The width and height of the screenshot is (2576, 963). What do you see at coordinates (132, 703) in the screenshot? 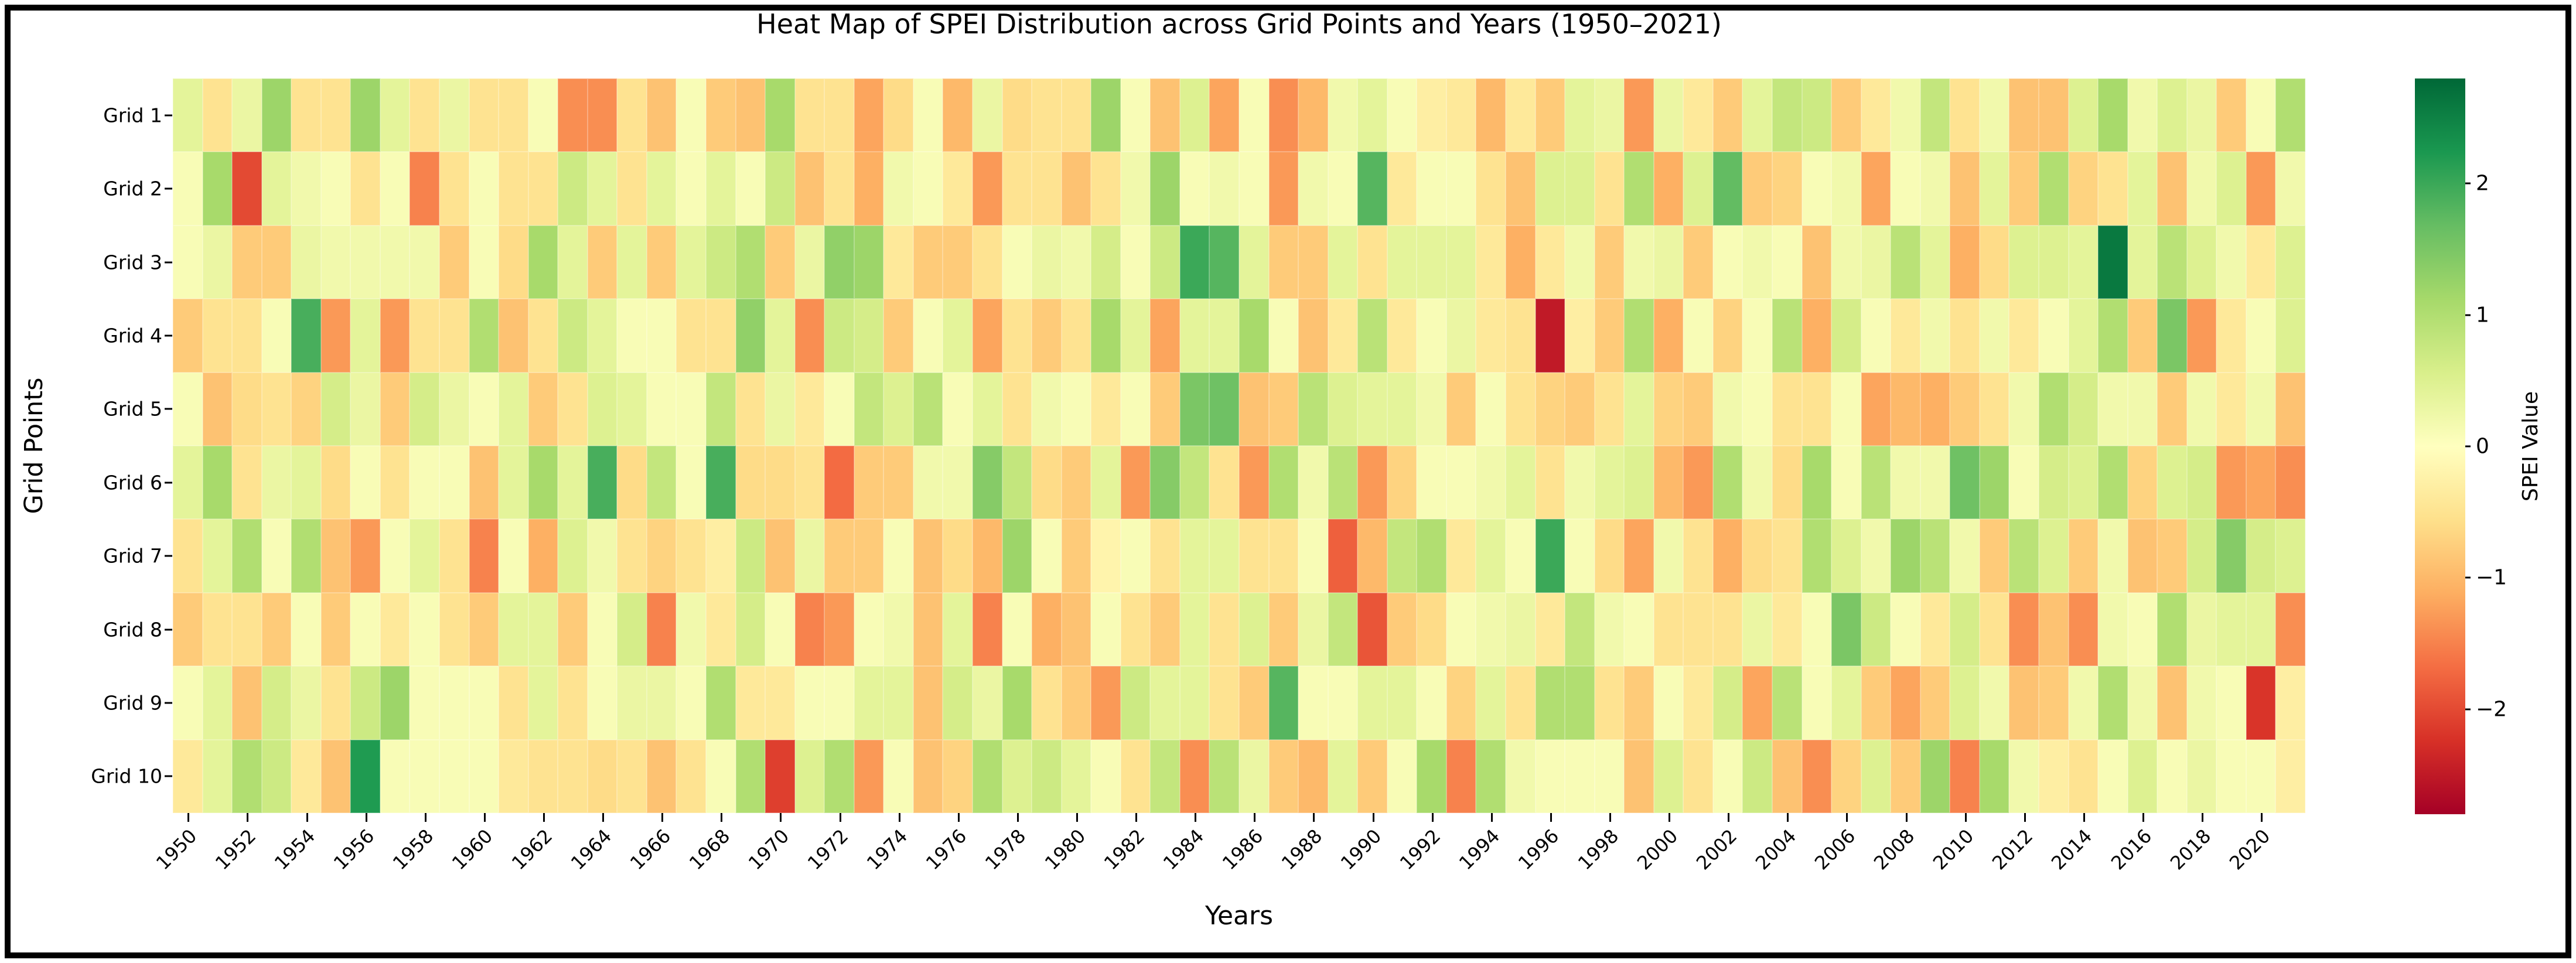
I see `y-tick-label: Grid 9` at bounding box center [132, 703].